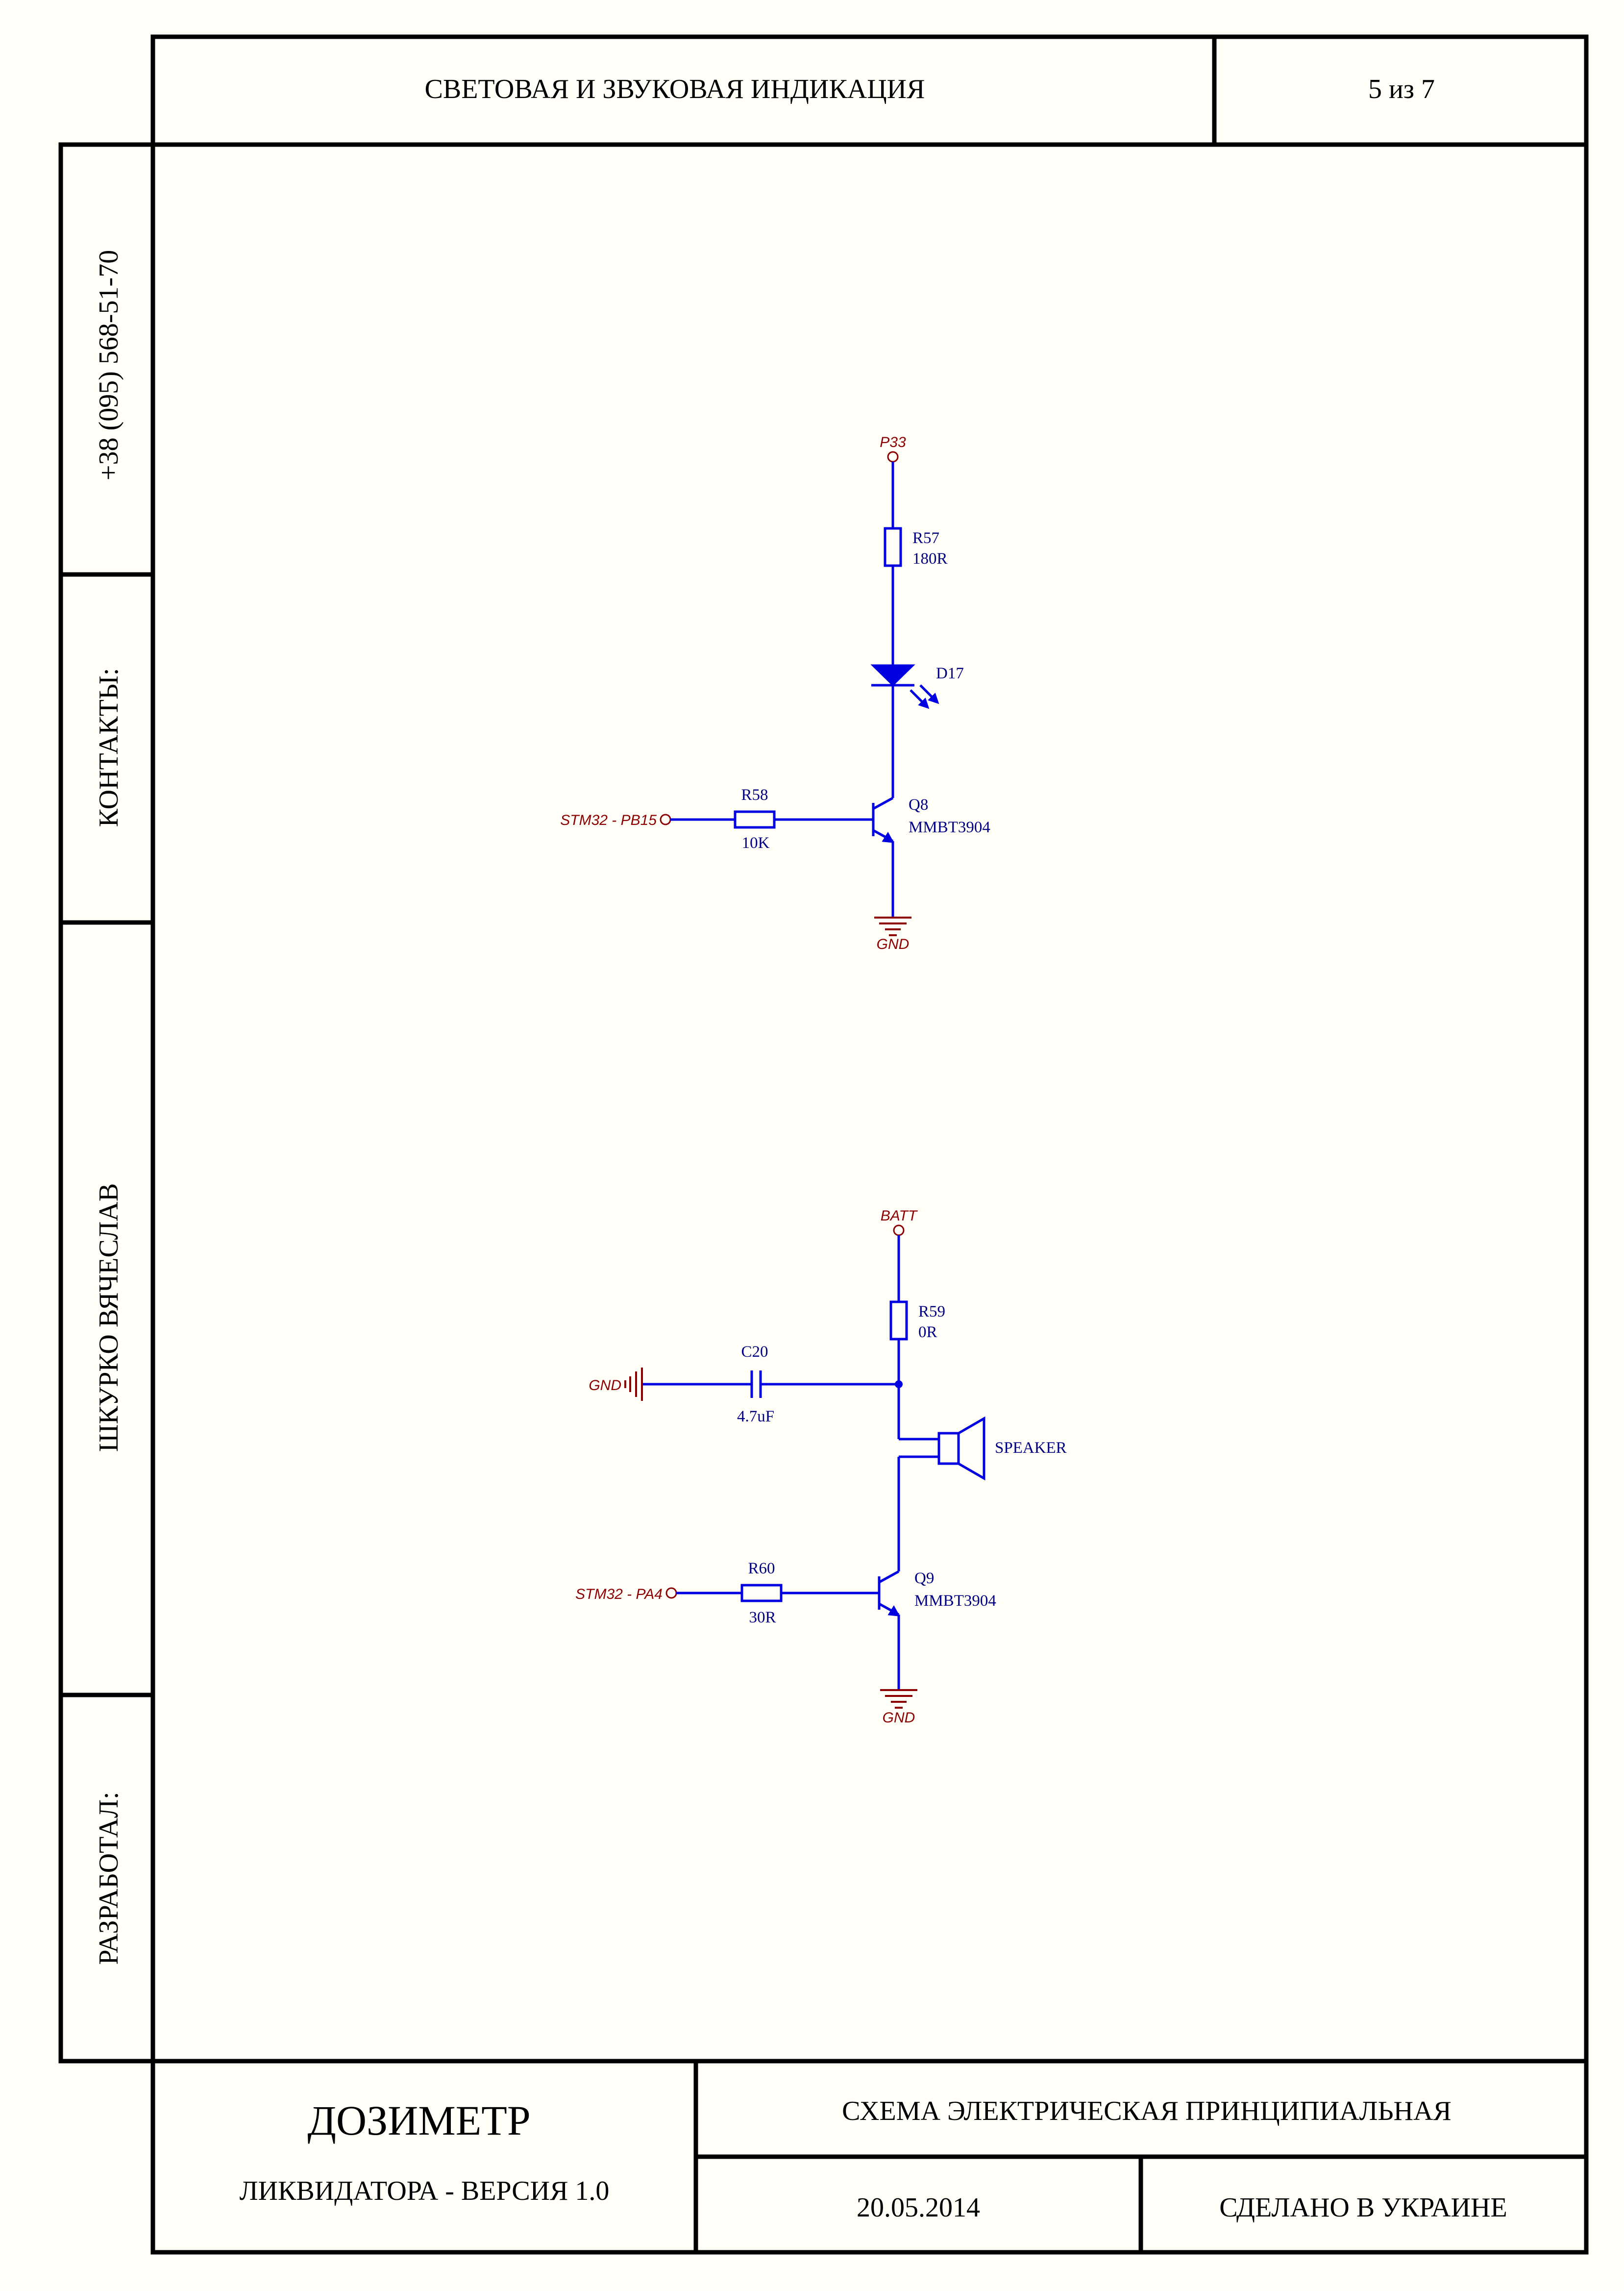  Describe the element at coordinates (665, 819) in the screenshot. I see `pb15-input-port` at that location.